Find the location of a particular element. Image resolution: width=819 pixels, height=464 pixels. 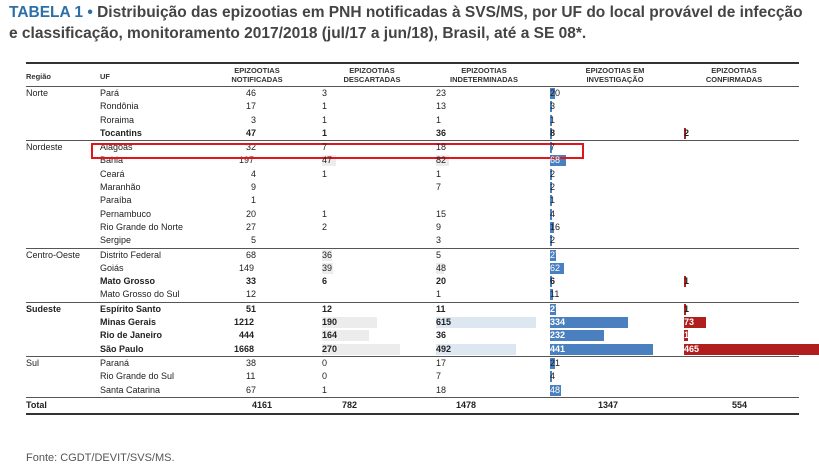

indeterminadas-cell: 11 is located at coordinates (441, 308).